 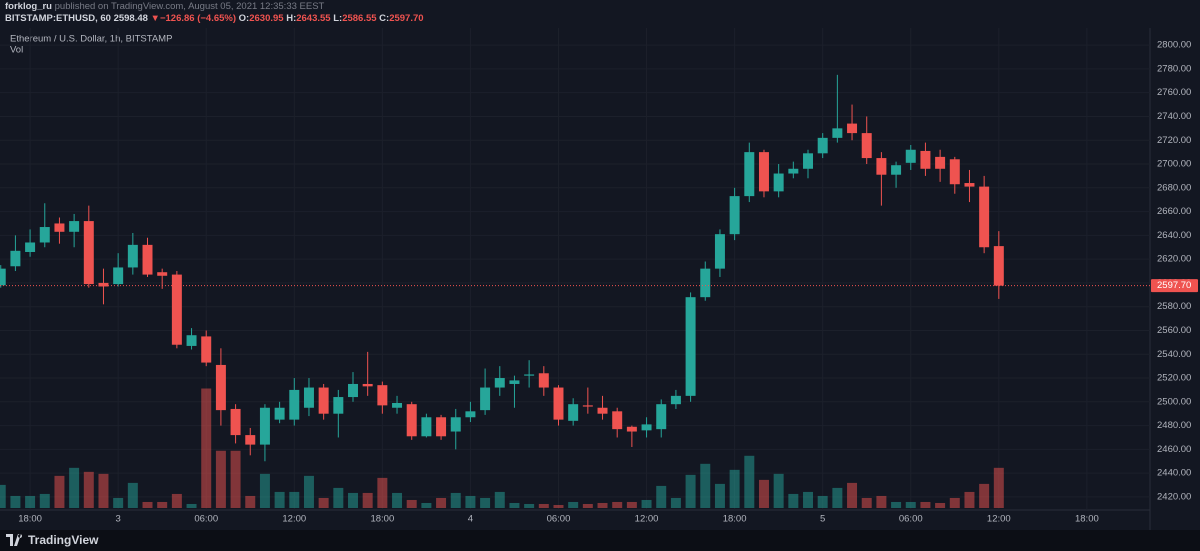 I want to click on y-tick-label: 2540.00, so click(x=1174, y=354).